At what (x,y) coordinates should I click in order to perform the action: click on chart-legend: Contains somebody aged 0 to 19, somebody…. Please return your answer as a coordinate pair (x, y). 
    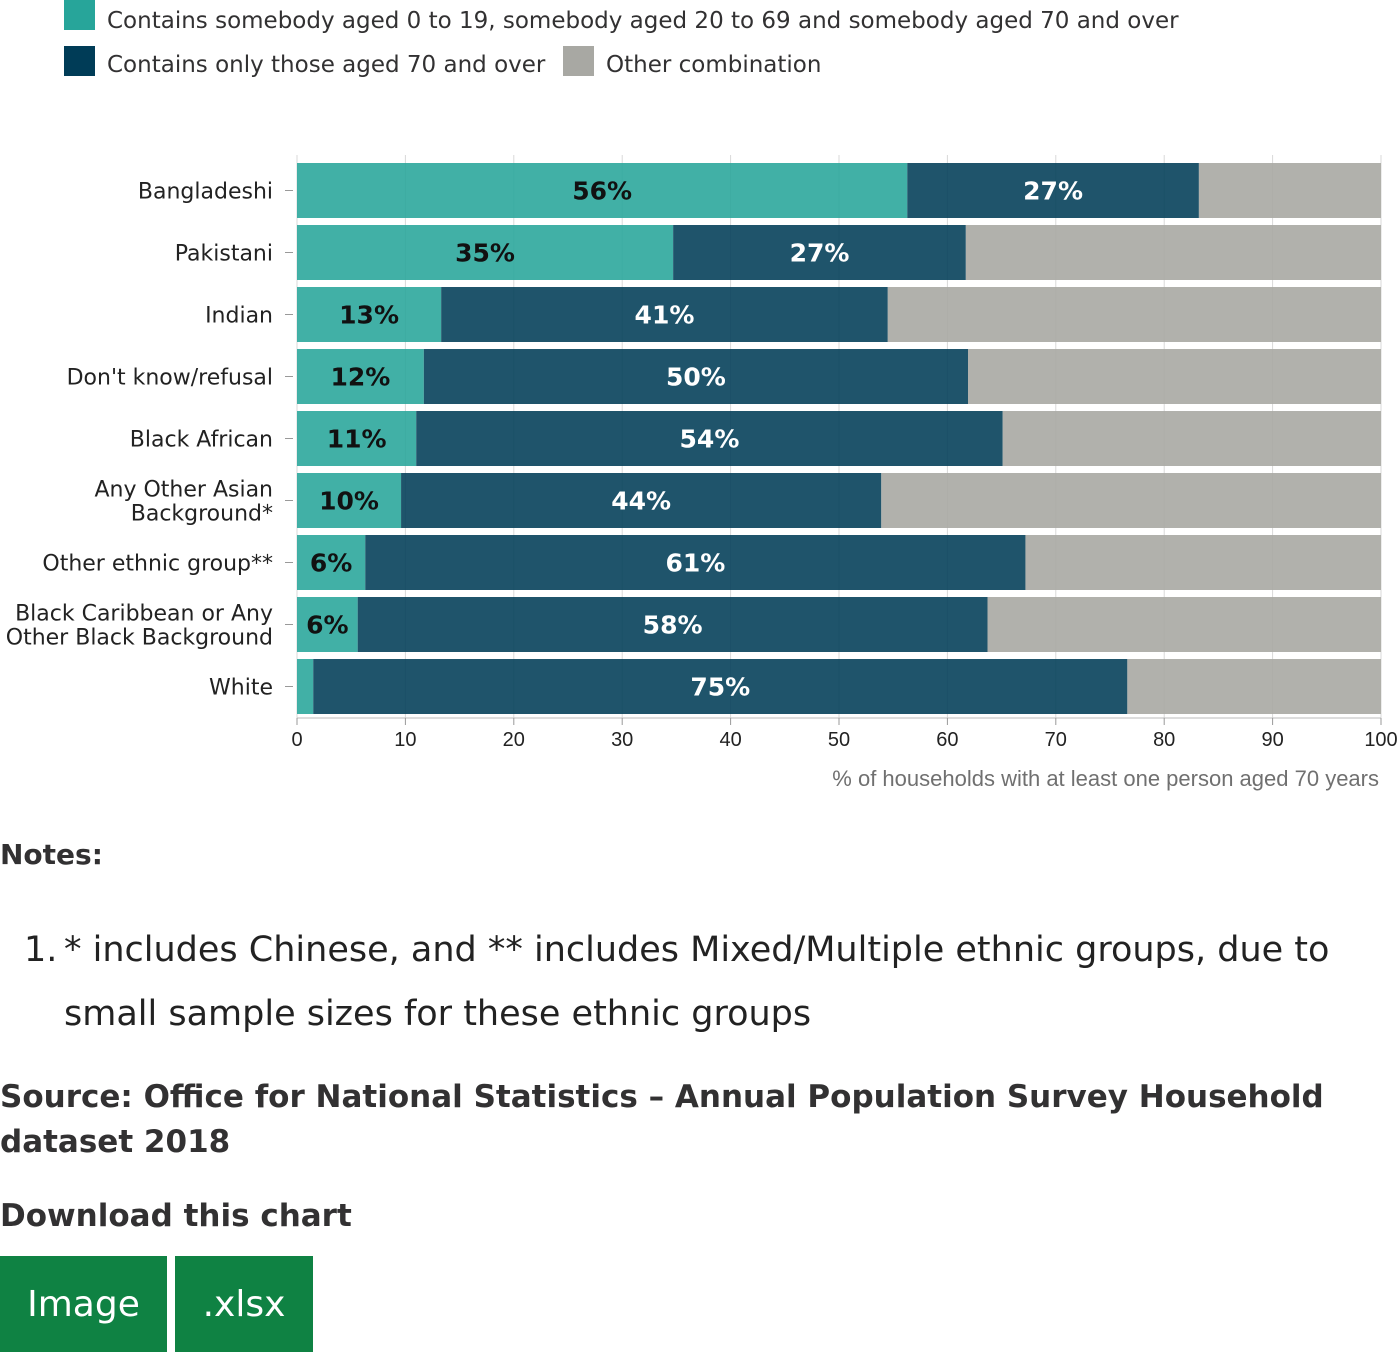
    Looking at the image, I should click on (724, 45).